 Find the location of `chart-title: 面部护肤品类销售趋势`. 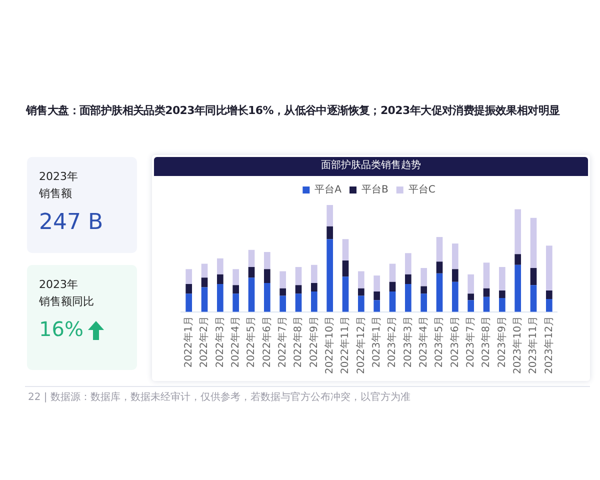

chart-title: 面部护肤品类销售趋势 is located at coordinates (371, 166).